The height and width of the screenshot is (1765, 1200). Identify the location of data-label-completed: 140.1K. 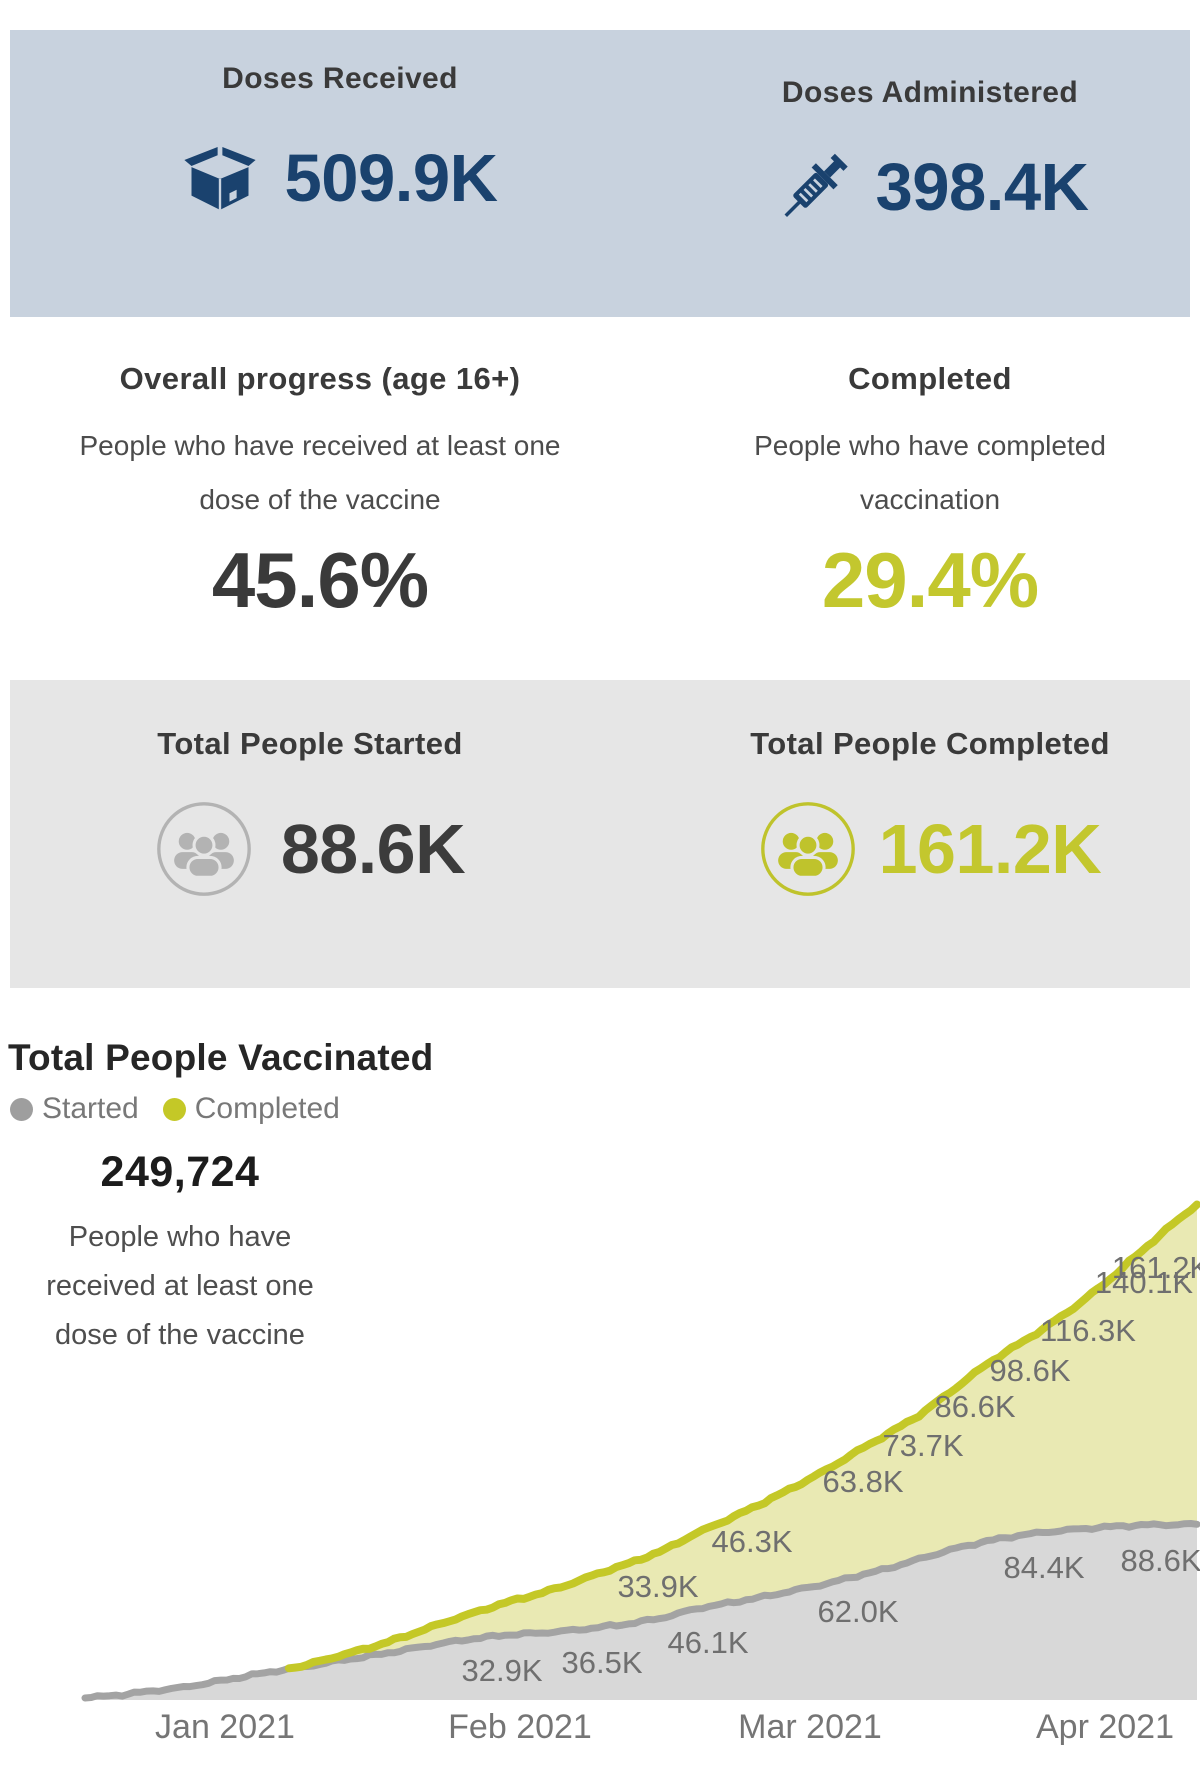
(1144, 1282).